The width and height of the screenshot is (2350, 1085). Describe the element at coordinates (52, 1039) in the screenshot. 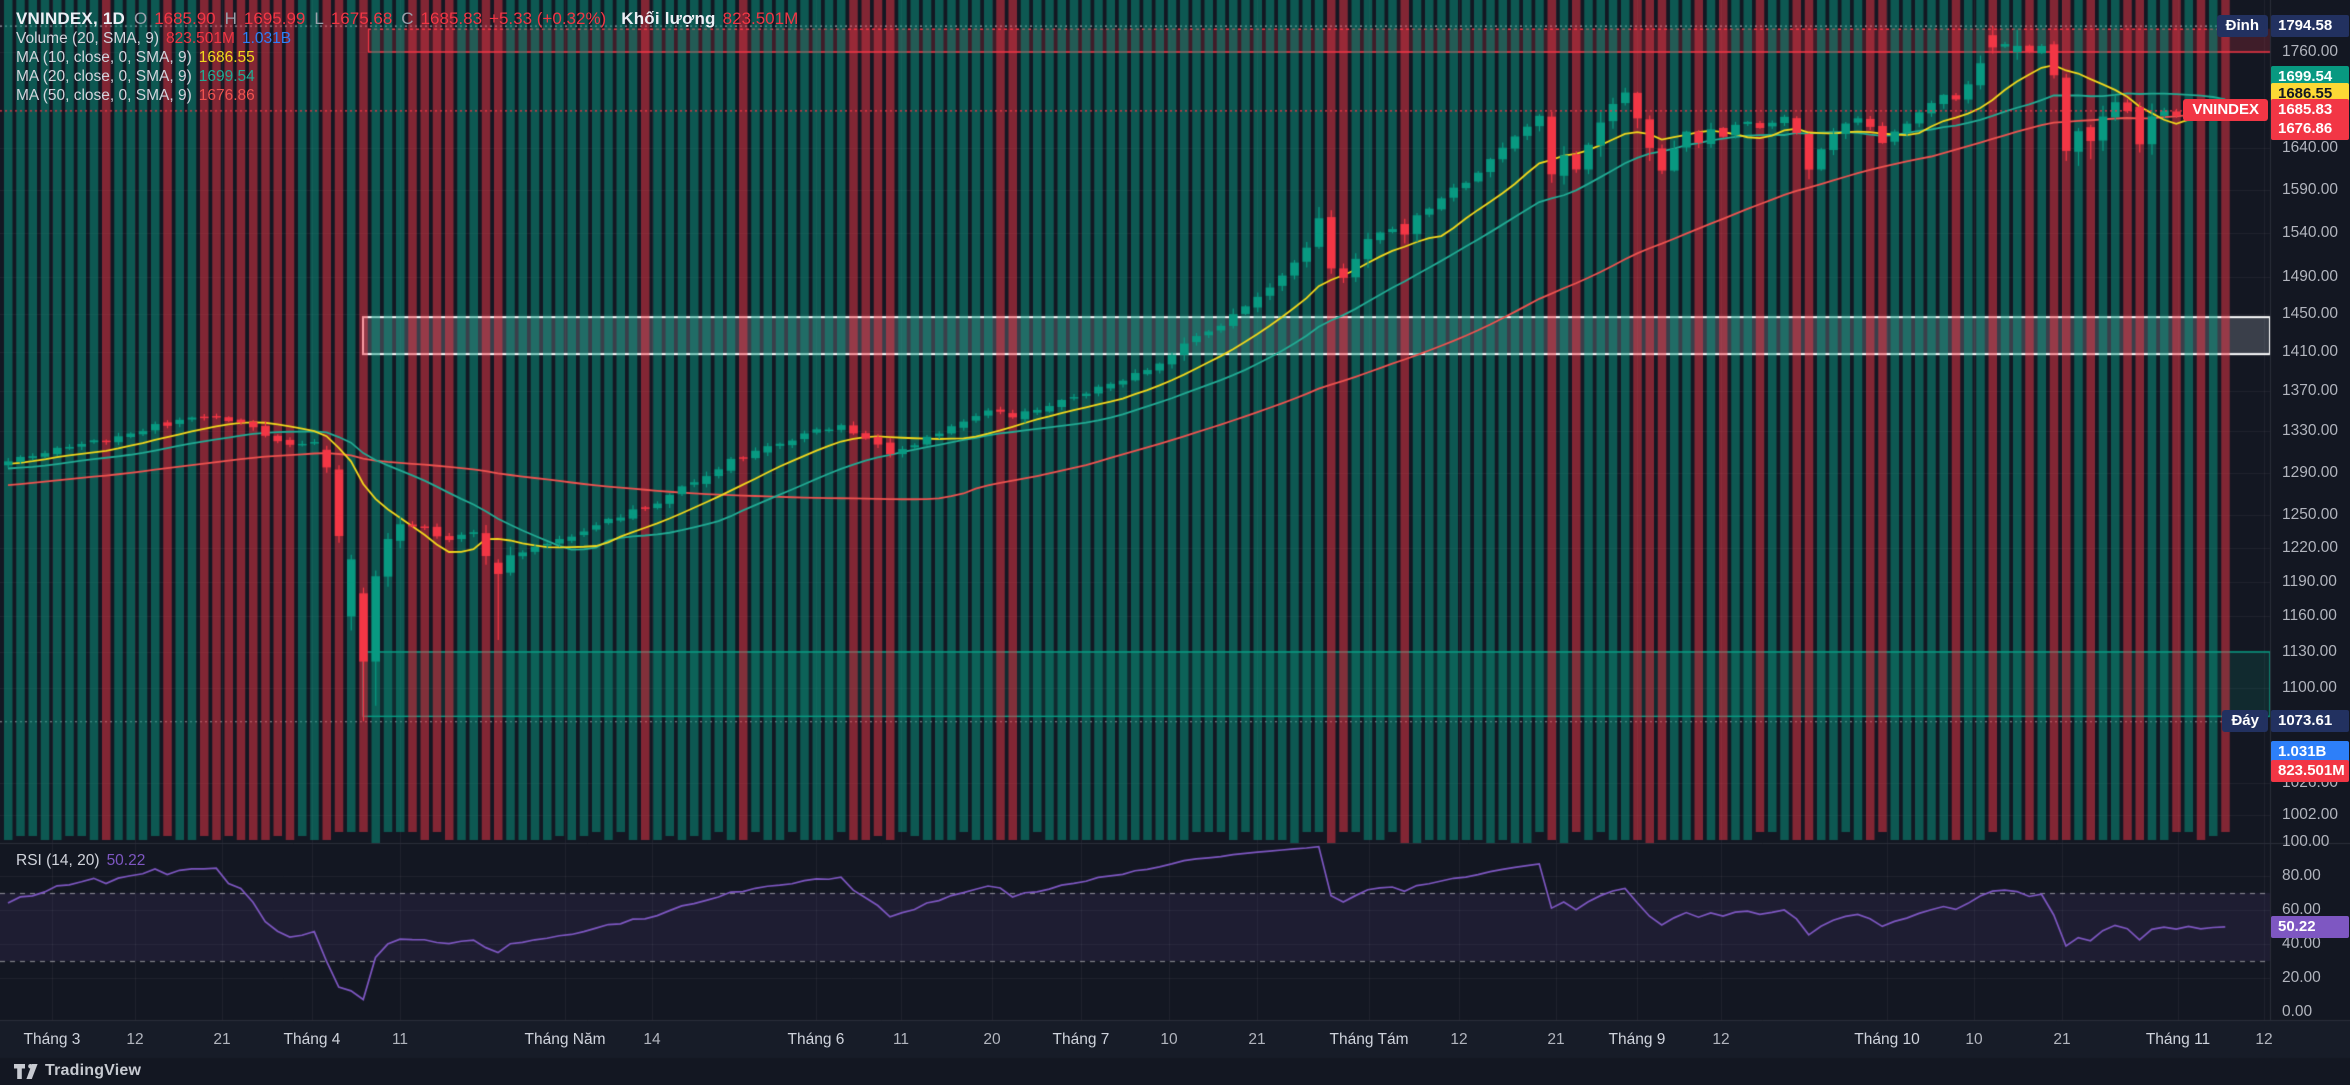

I see `time-tick-label: Tháng 3` at that location.